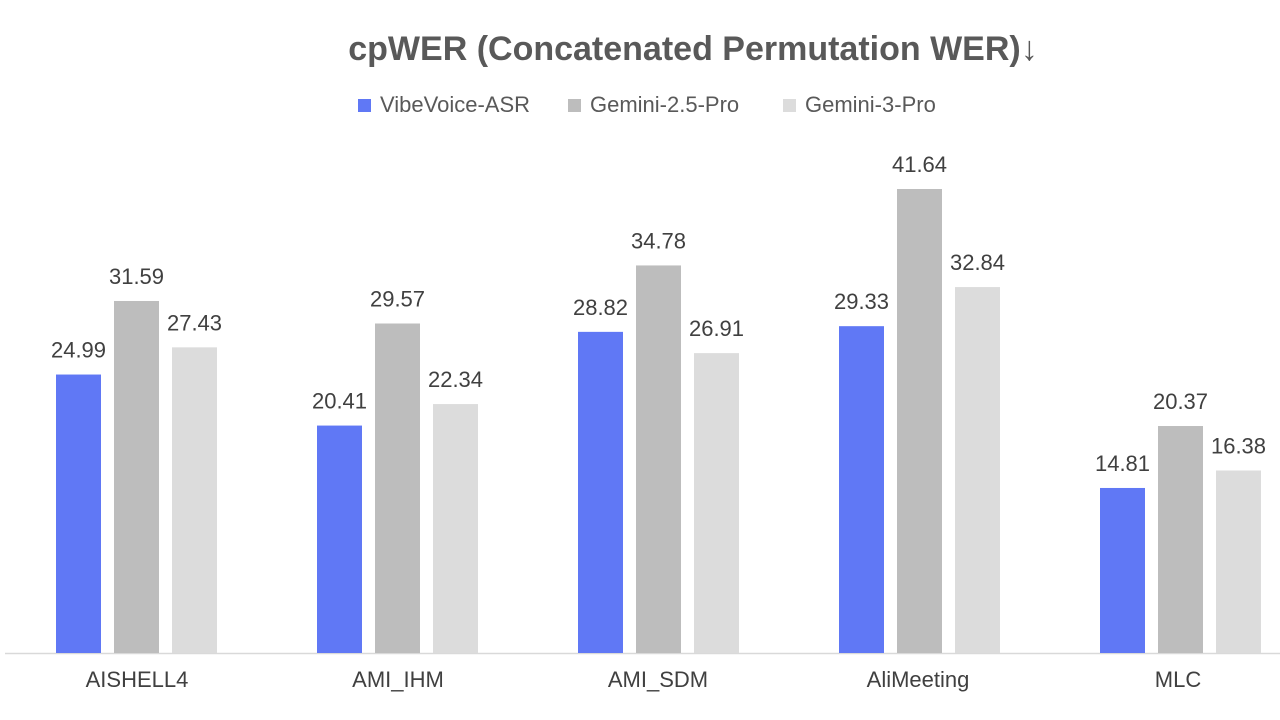 Image resolution: width=1280 pixels, height=720 pixels. What do you see at coordinates (716, 503) in the screenshot?
I see `bar-gemini-3-pro-ami-sdm` at bounding box center [716, 503].